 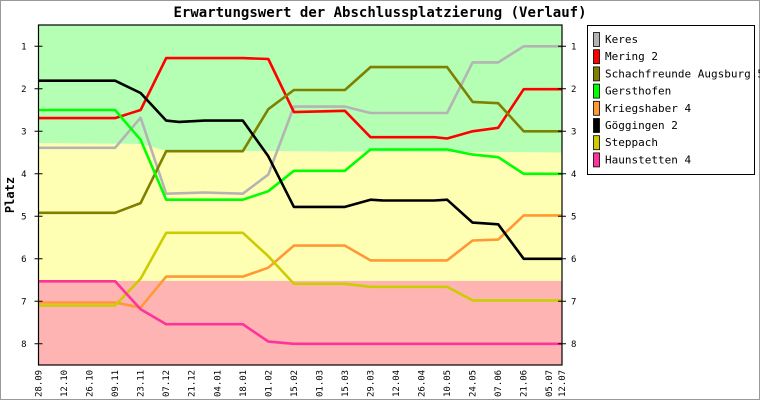 What do you see at coordinates (295, 383) in the screenshot?
I see `x-tick-label: 15.02` at bounding box center [295, 383].